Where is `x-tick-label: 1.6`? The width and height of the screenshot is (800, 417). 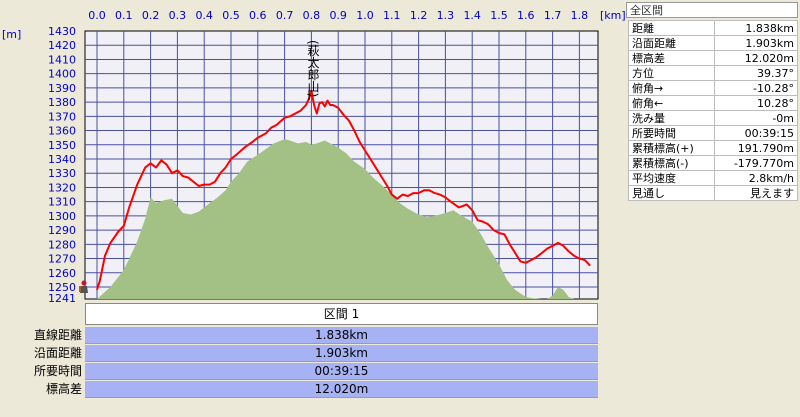 x-tick-label: 1.6 is located at coordinates (526, 15).